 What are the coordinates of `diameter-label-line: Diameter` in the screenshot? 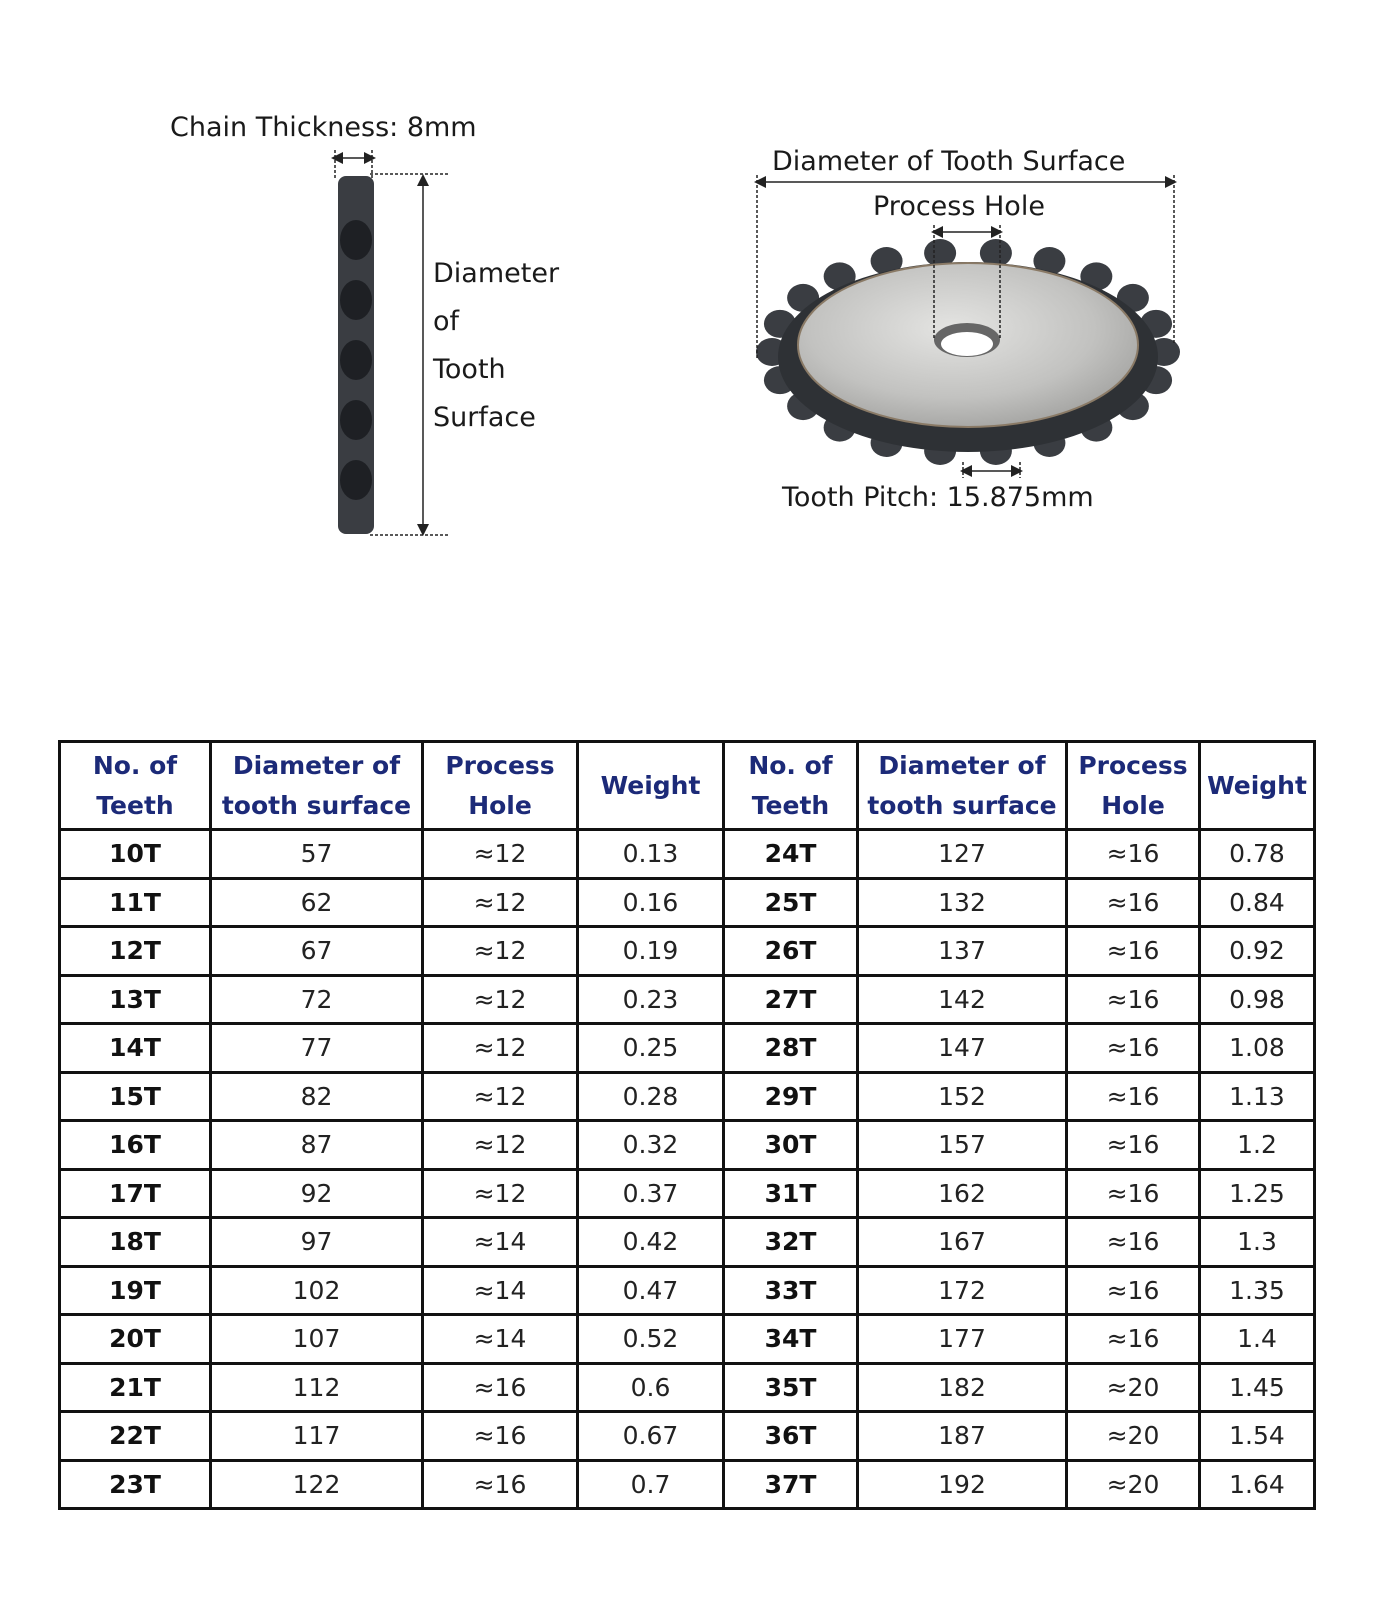 It's located at (496, 273).